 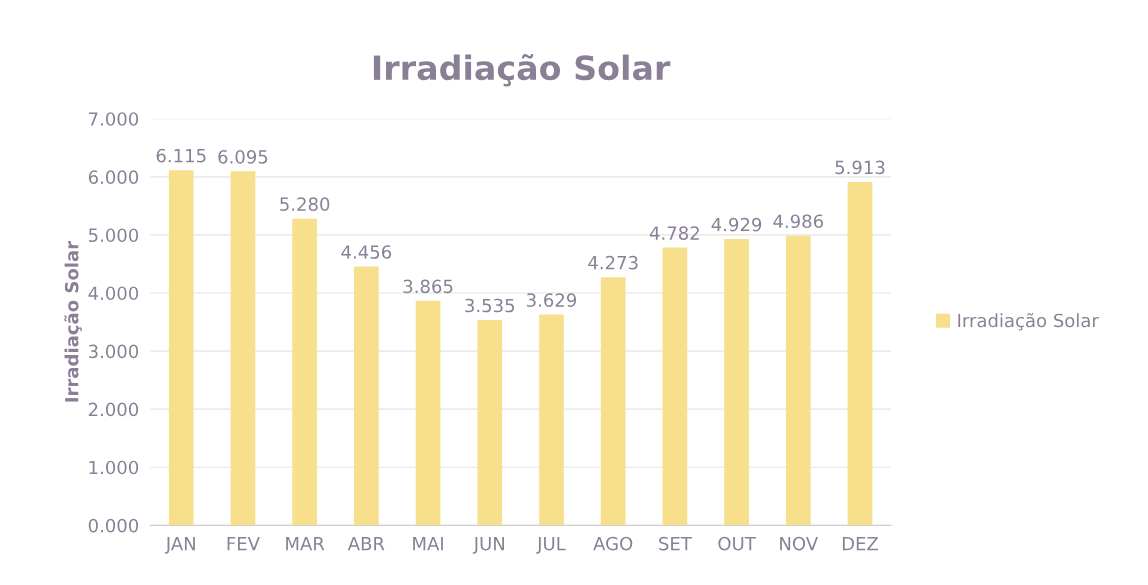 What do you see at coordinates (860, 167) in the screenshot?
I see `data-label: 5.913` at bounding box center [860, 167].